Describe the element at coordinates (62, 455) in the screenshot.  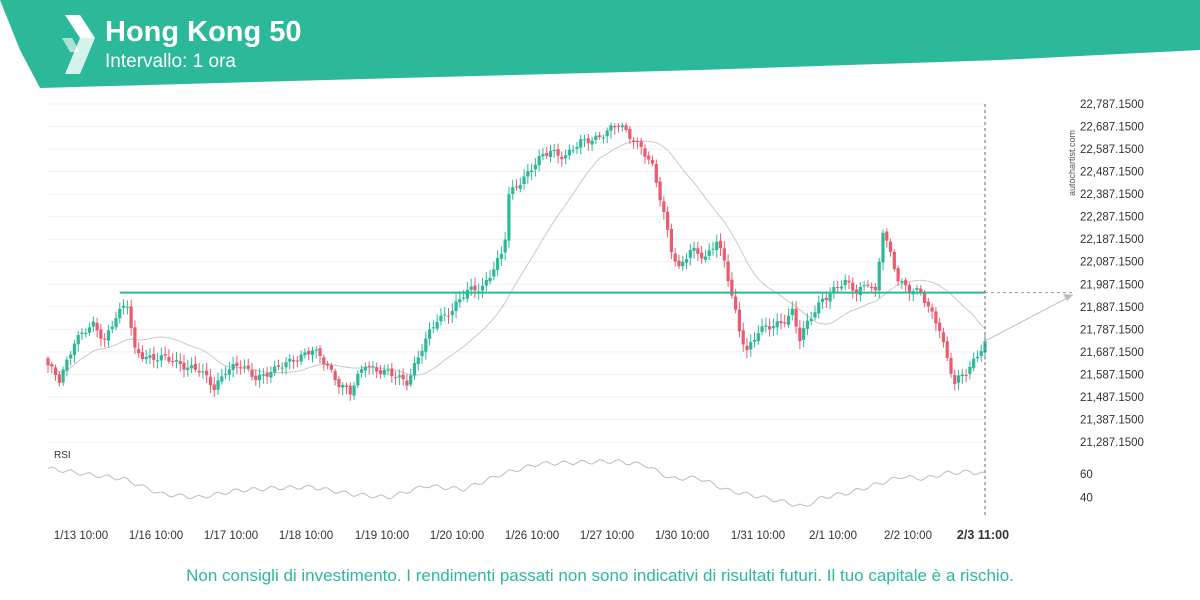
I see `rsi-label: RSI` at that location.